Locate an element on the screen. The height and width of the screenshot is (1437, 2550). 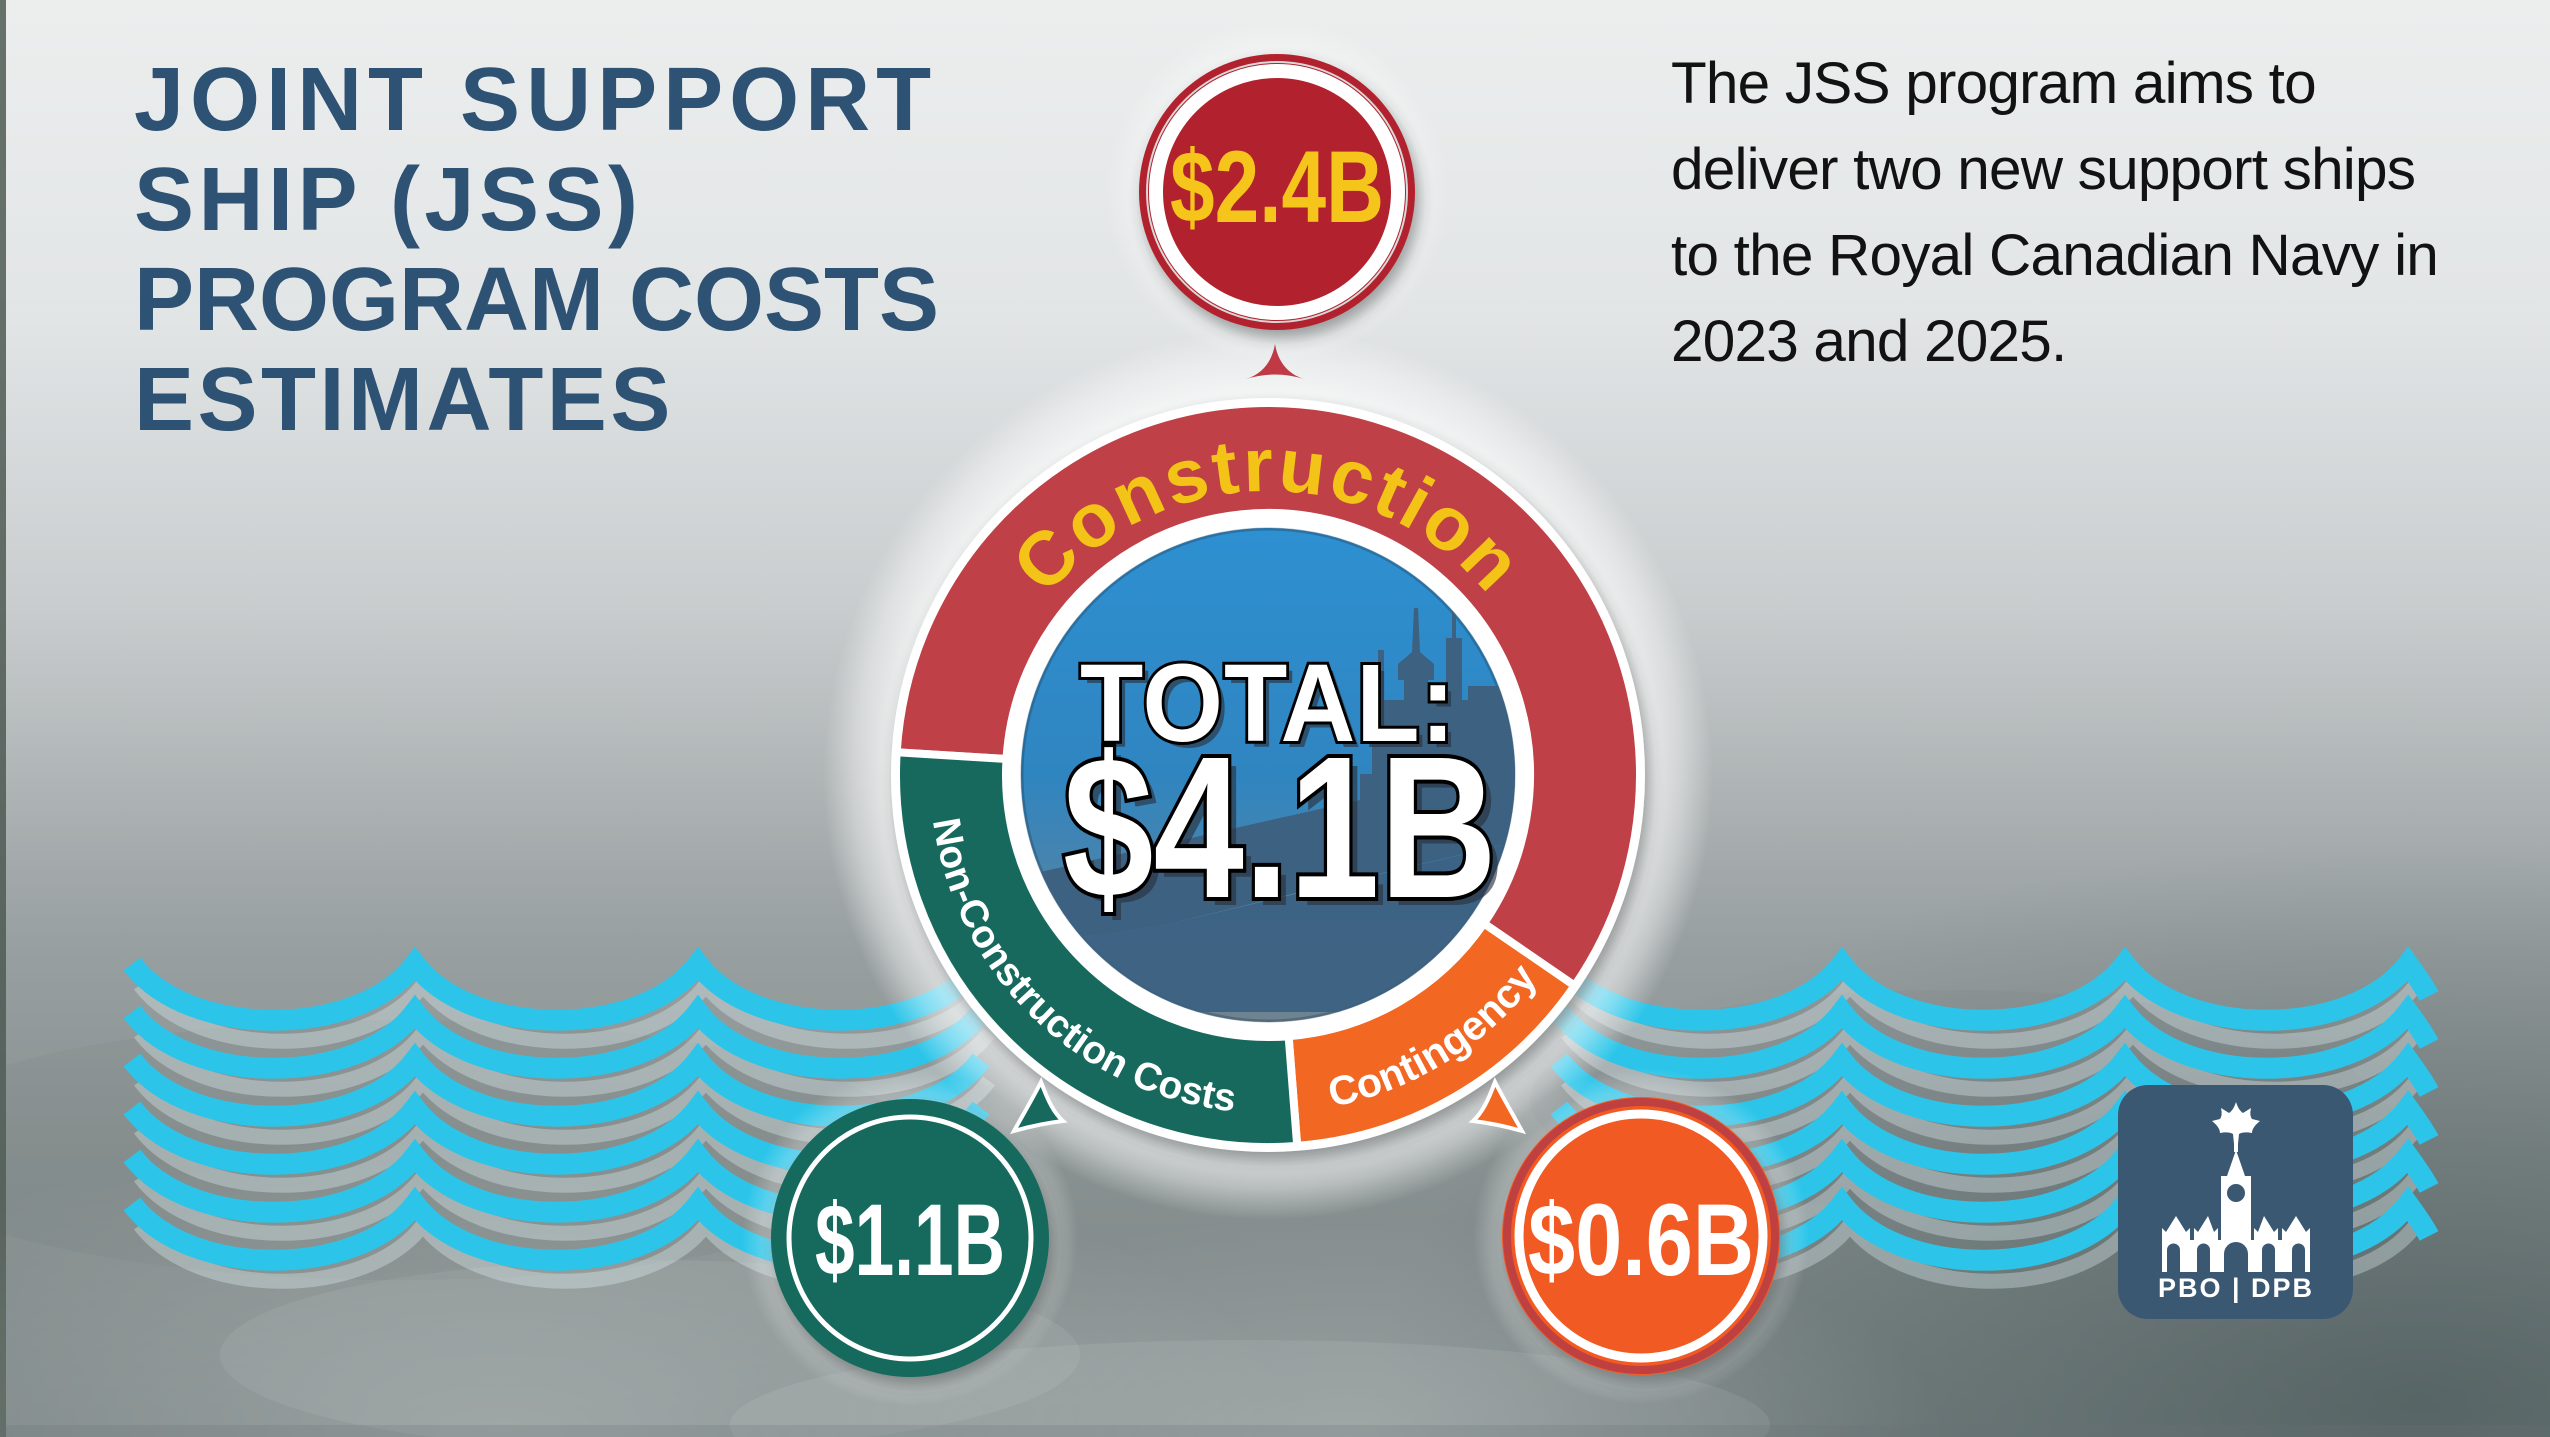
svg-text: ESTIMATES is located at coordinates (404, 400).